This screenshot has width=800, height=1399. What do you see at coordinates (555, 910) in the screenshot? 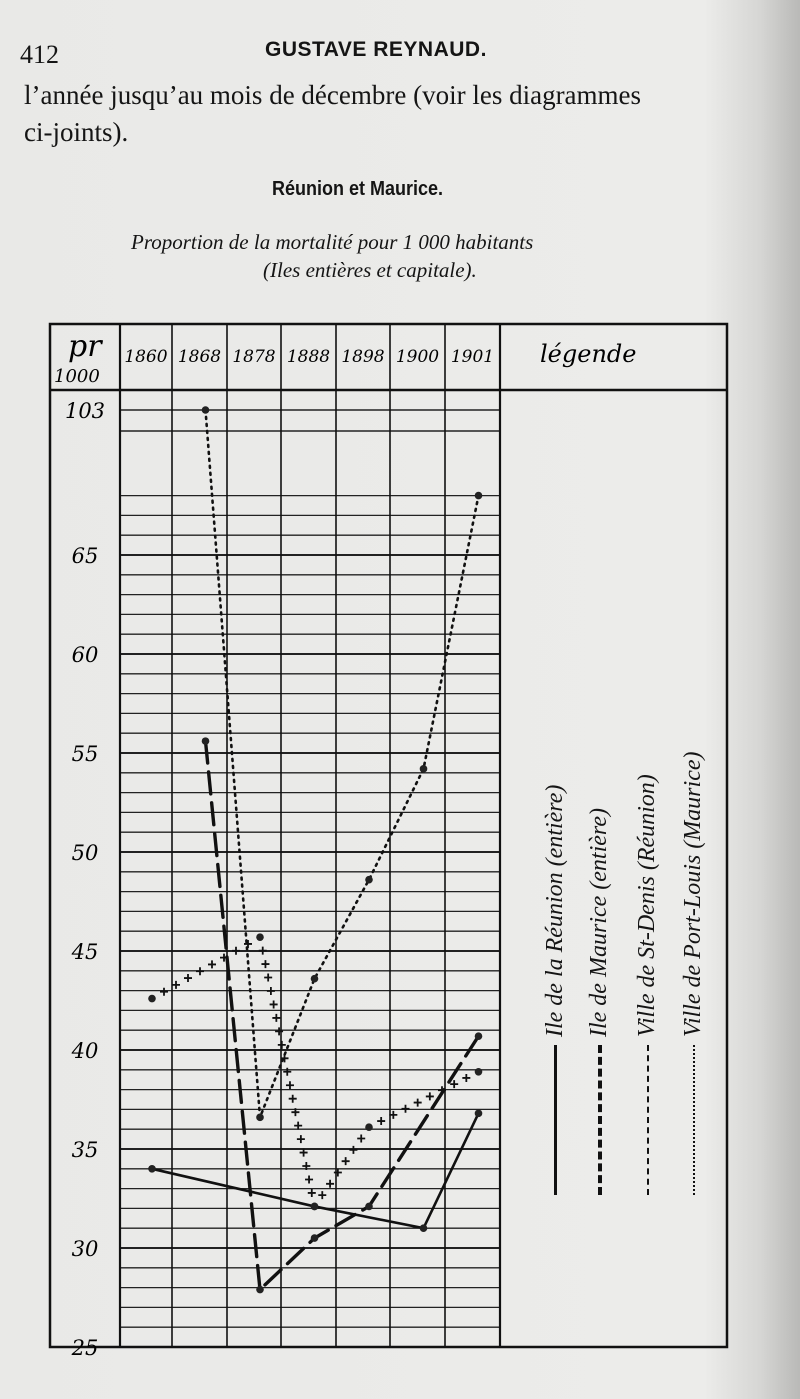
I see `legend-label: Ile de la Réunion (entière)` at bounding box center [555, 910].